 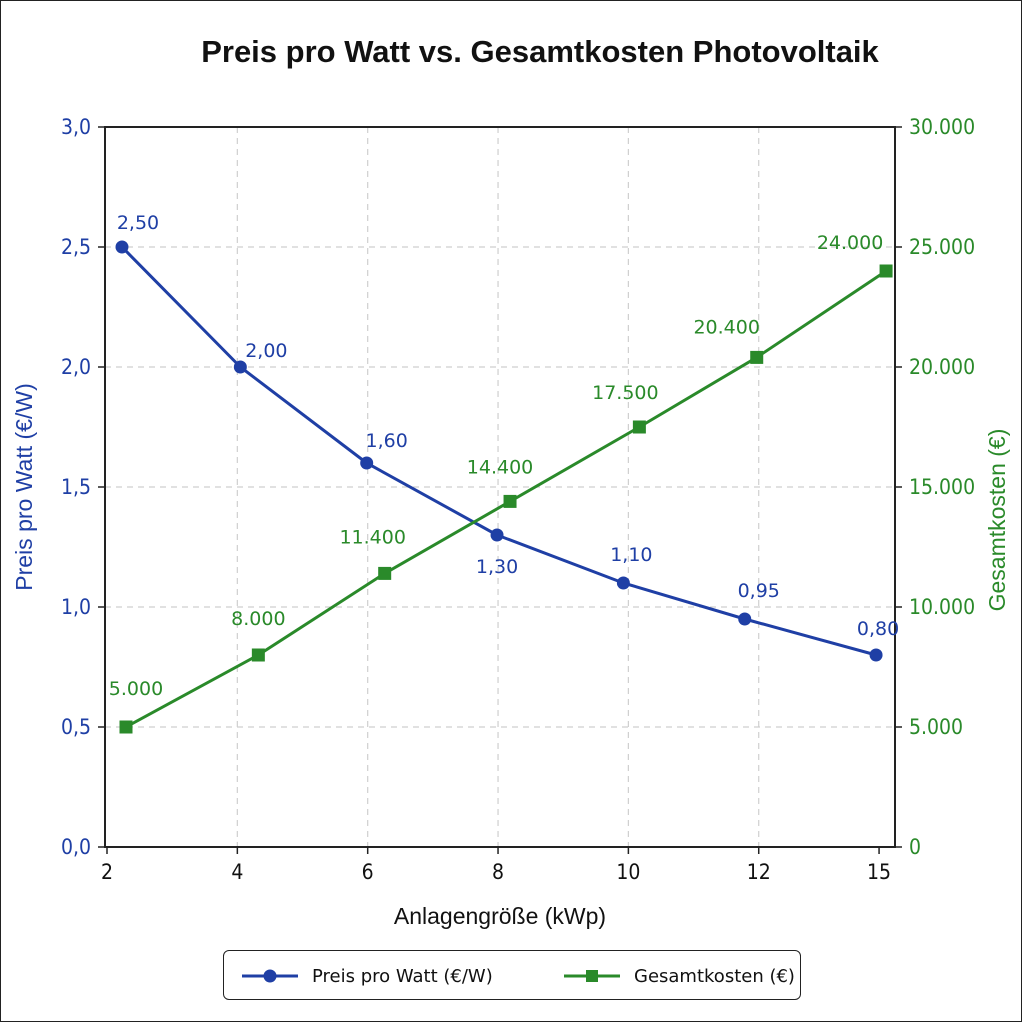 What do you see at coordinates (24, 486) in the screenshot?
I see `y-axis-left-title: Preis pro Watt (€/W)` at bounding box center [24, 486].